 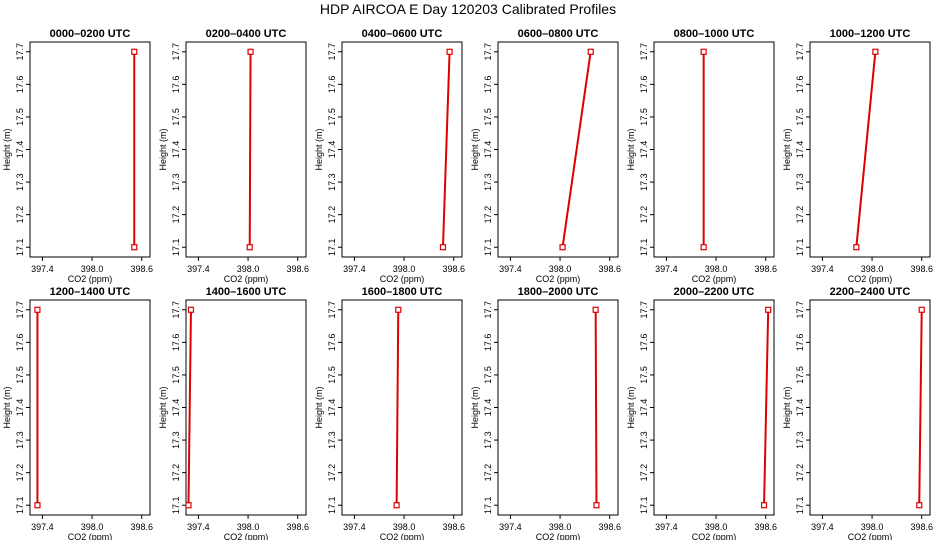 I want to click on panel-title: 1600–1800 UTC, so click(x=402, y=292).